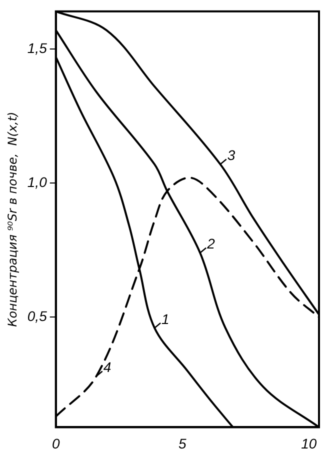 This screenshot has height=456, width=322. I want to click on y-axis-title: Концентрация ⁹⁰Sr в почве, N(x,t), so click(12, 219).